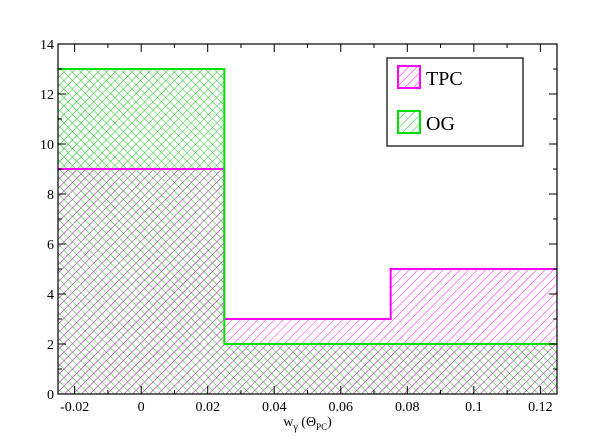 The image size is (613, 439). Describe the element at coordinates (47, 45) in the screenshot. I see `y-tick-label: 14` at that location.